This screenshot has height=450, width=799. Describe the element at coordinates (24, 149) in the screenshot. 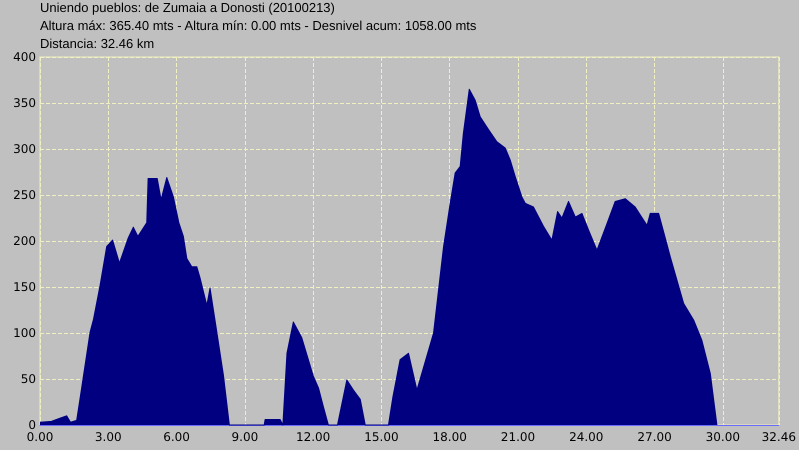

I see `y-tick-label: 300` at that location.